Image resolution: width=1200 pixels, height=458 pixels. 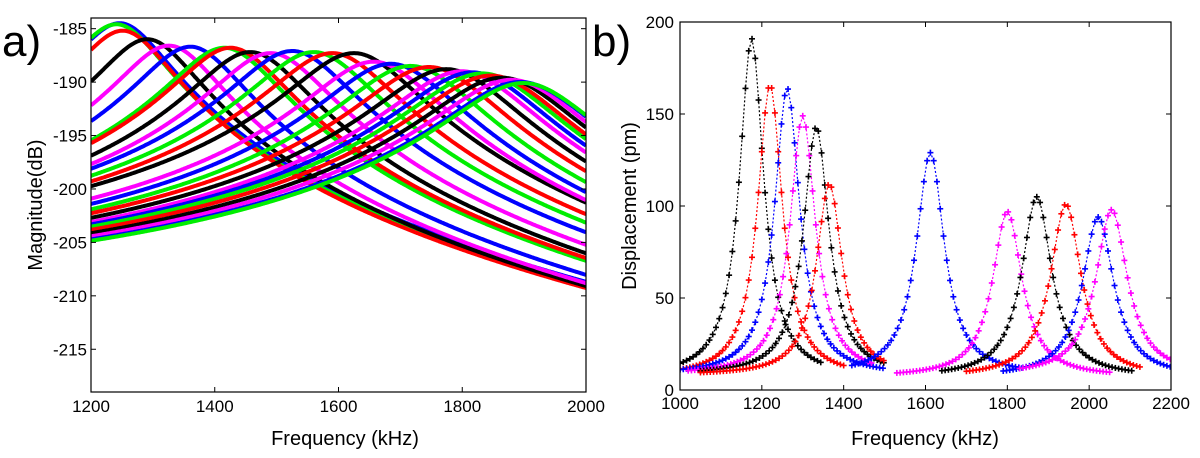 I want to click on panel-a-ytick-label: -185, so click(x=70, y=29).